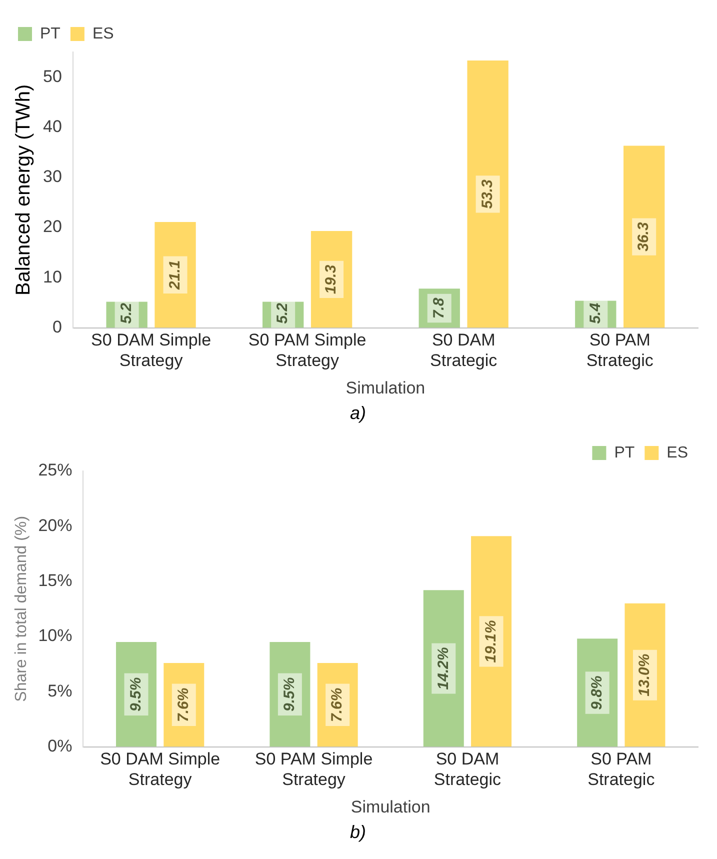 Image resolution: width=717 pixels, height=859 pixels. I want to click on data-label: 5.4, so click(595, 313).